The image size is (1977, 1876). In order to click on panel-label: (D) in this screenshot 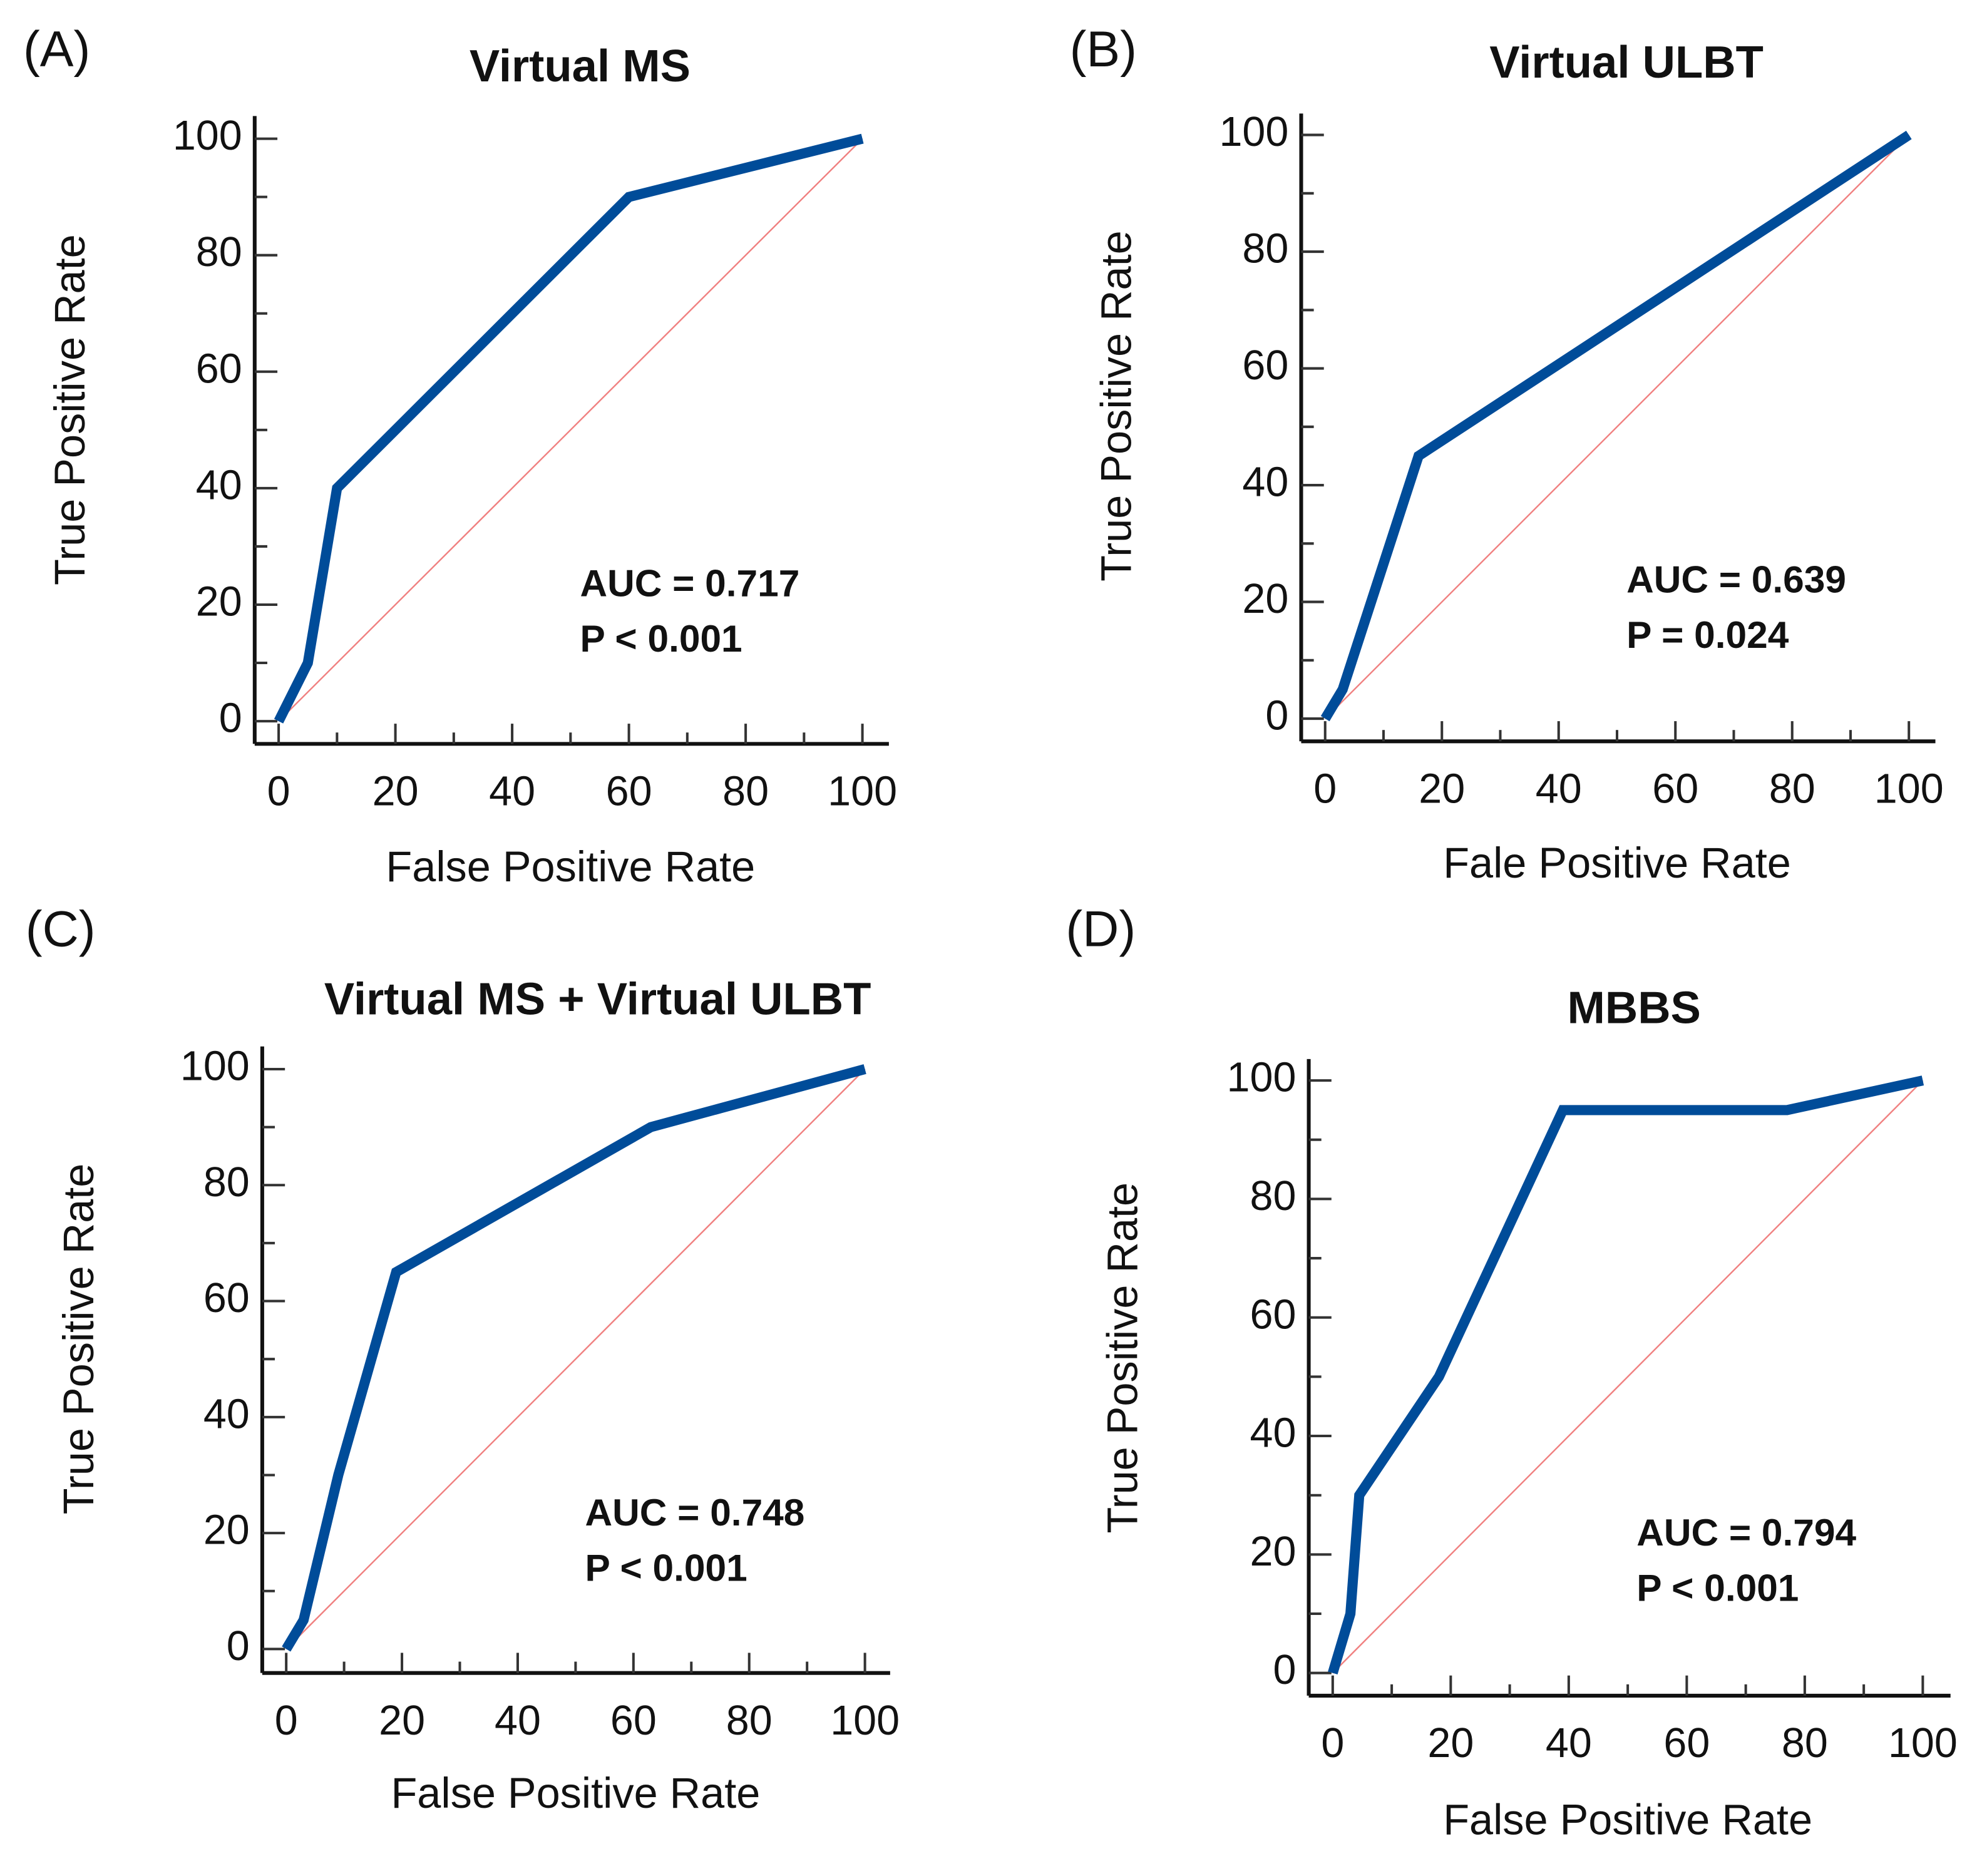, I will do `click(1101, 929)`.